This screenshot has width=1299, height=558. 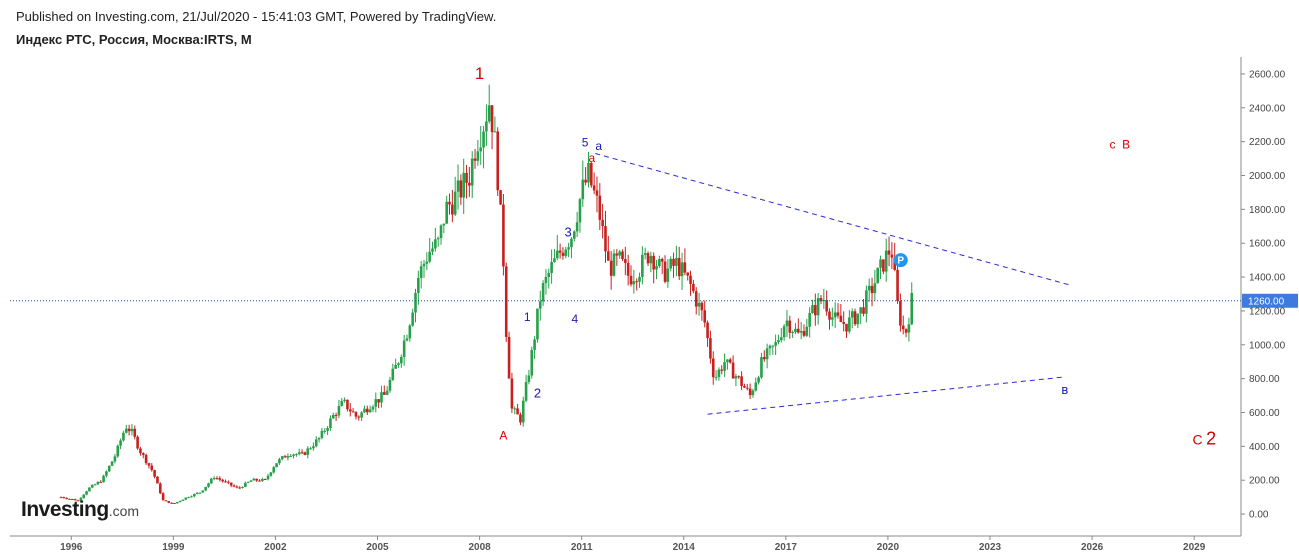 I want to click on y-tick-label: 1200.00, so click(x=1267, y=311).